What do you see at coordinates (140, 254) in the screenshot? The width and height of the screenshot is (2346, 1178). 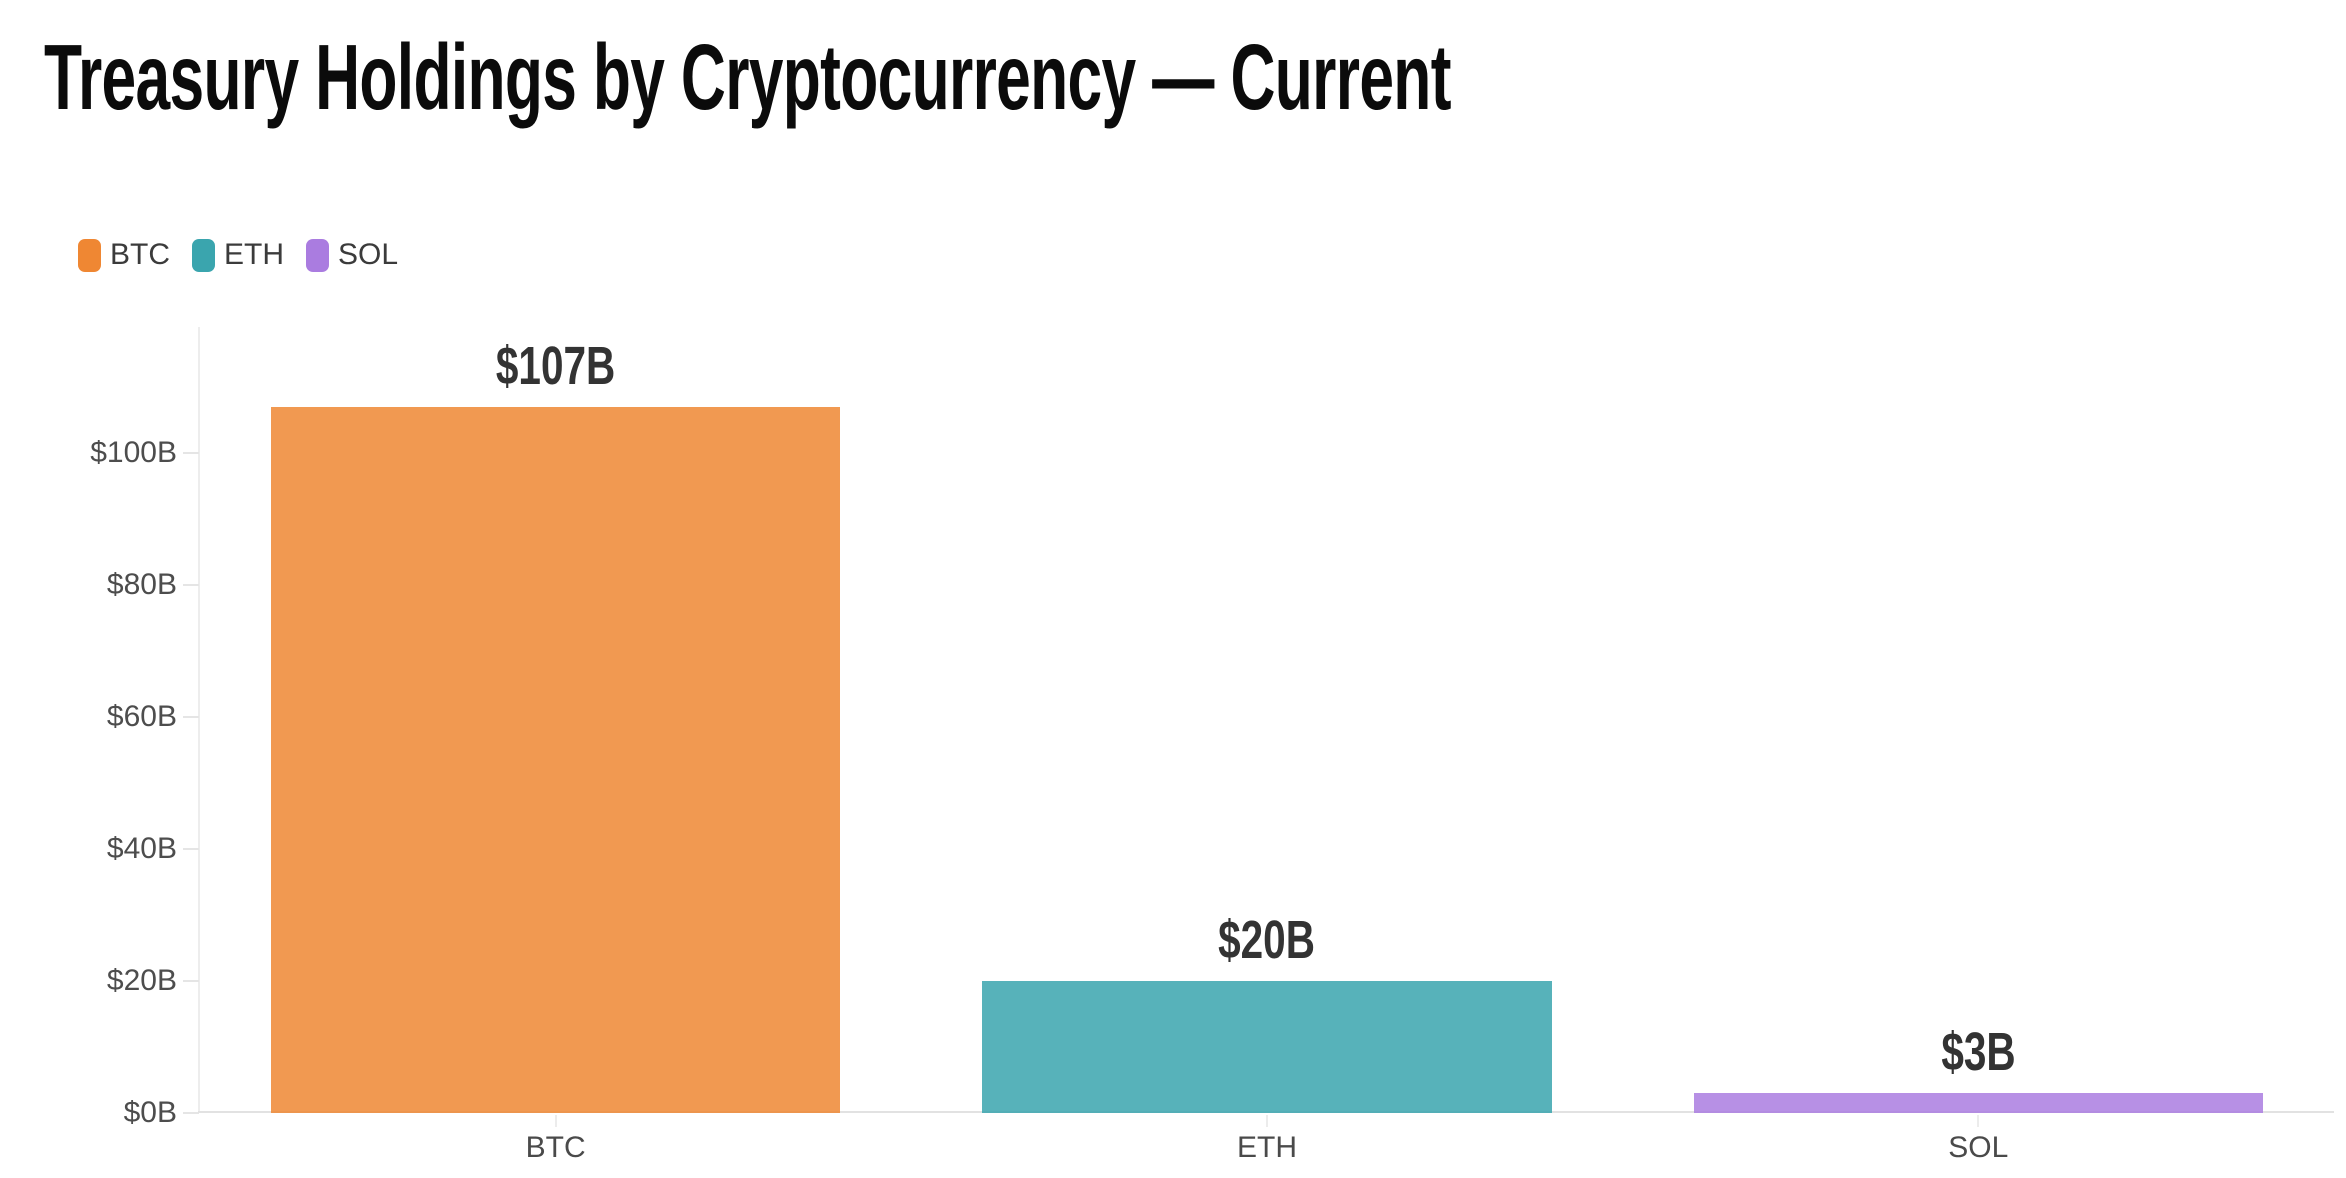 I see `legend-label: BTC` at bounding box center [140, 254].